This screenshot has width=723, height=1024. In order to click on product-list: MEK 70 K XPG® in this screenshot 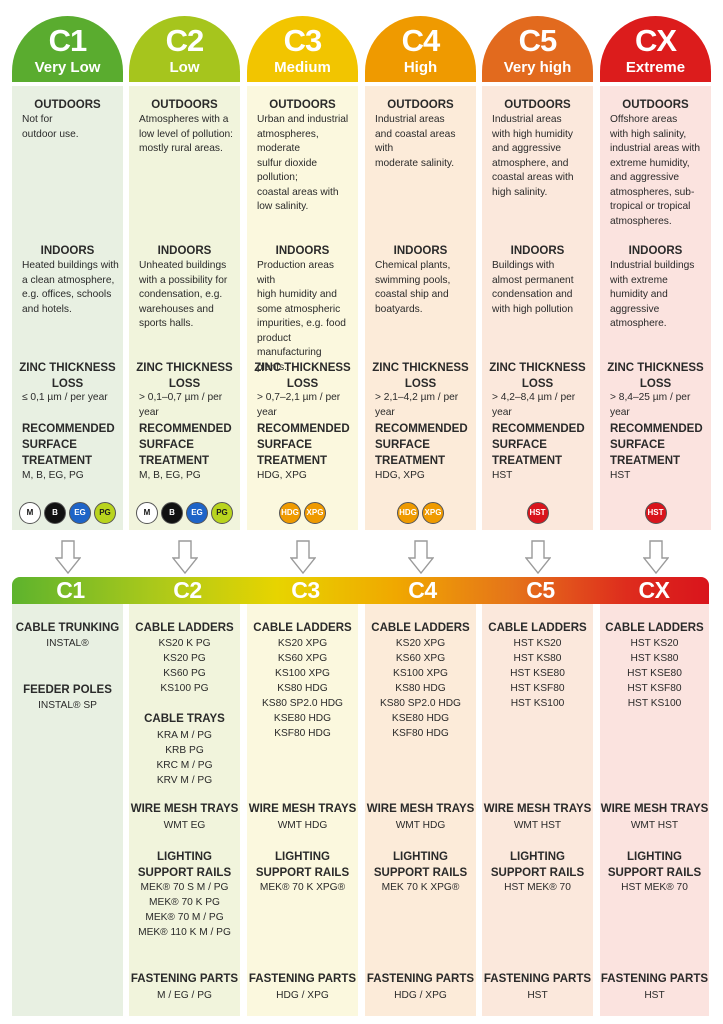, I will do `click(420, 887)`.